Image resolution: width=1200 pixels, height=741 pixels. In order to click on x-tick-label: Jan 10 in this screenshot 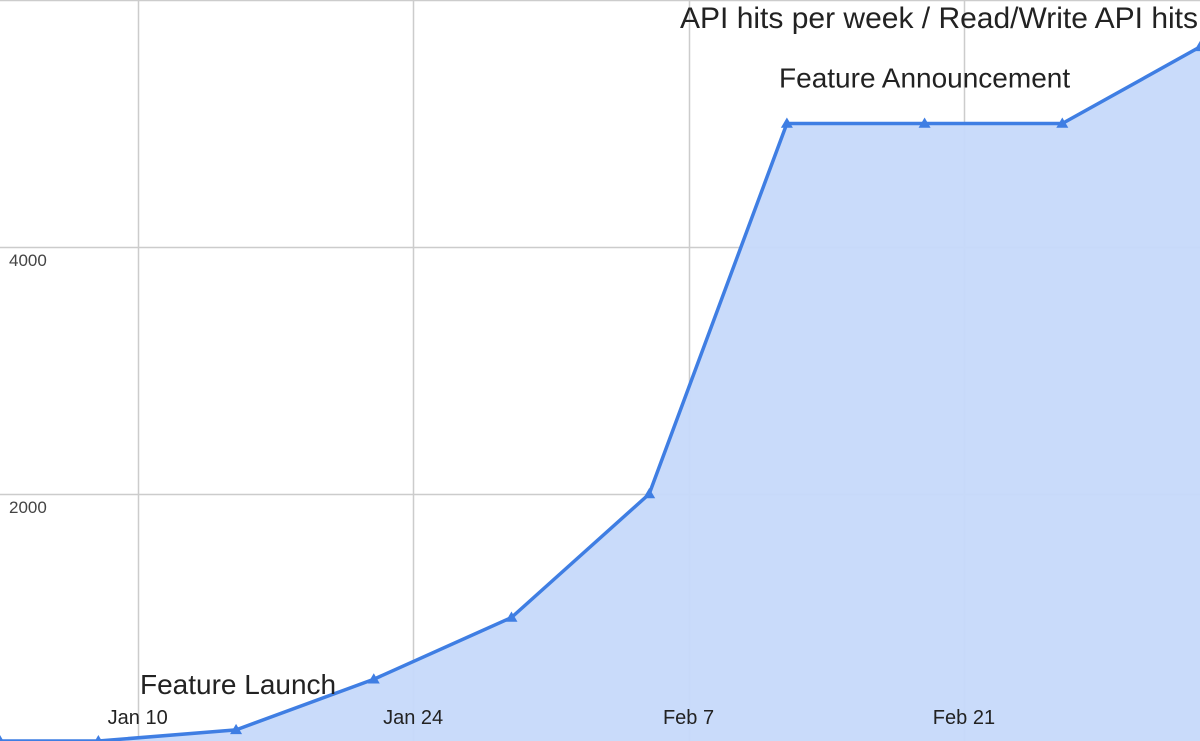, I will do `click(138, 718)`.